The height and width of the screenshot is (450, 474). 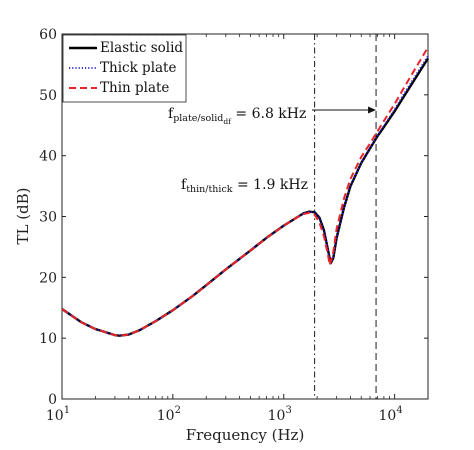 I want to click on annotation-thin-thick-label: fthin/thick = 1.9 kHz, so click(x=244, y=186).